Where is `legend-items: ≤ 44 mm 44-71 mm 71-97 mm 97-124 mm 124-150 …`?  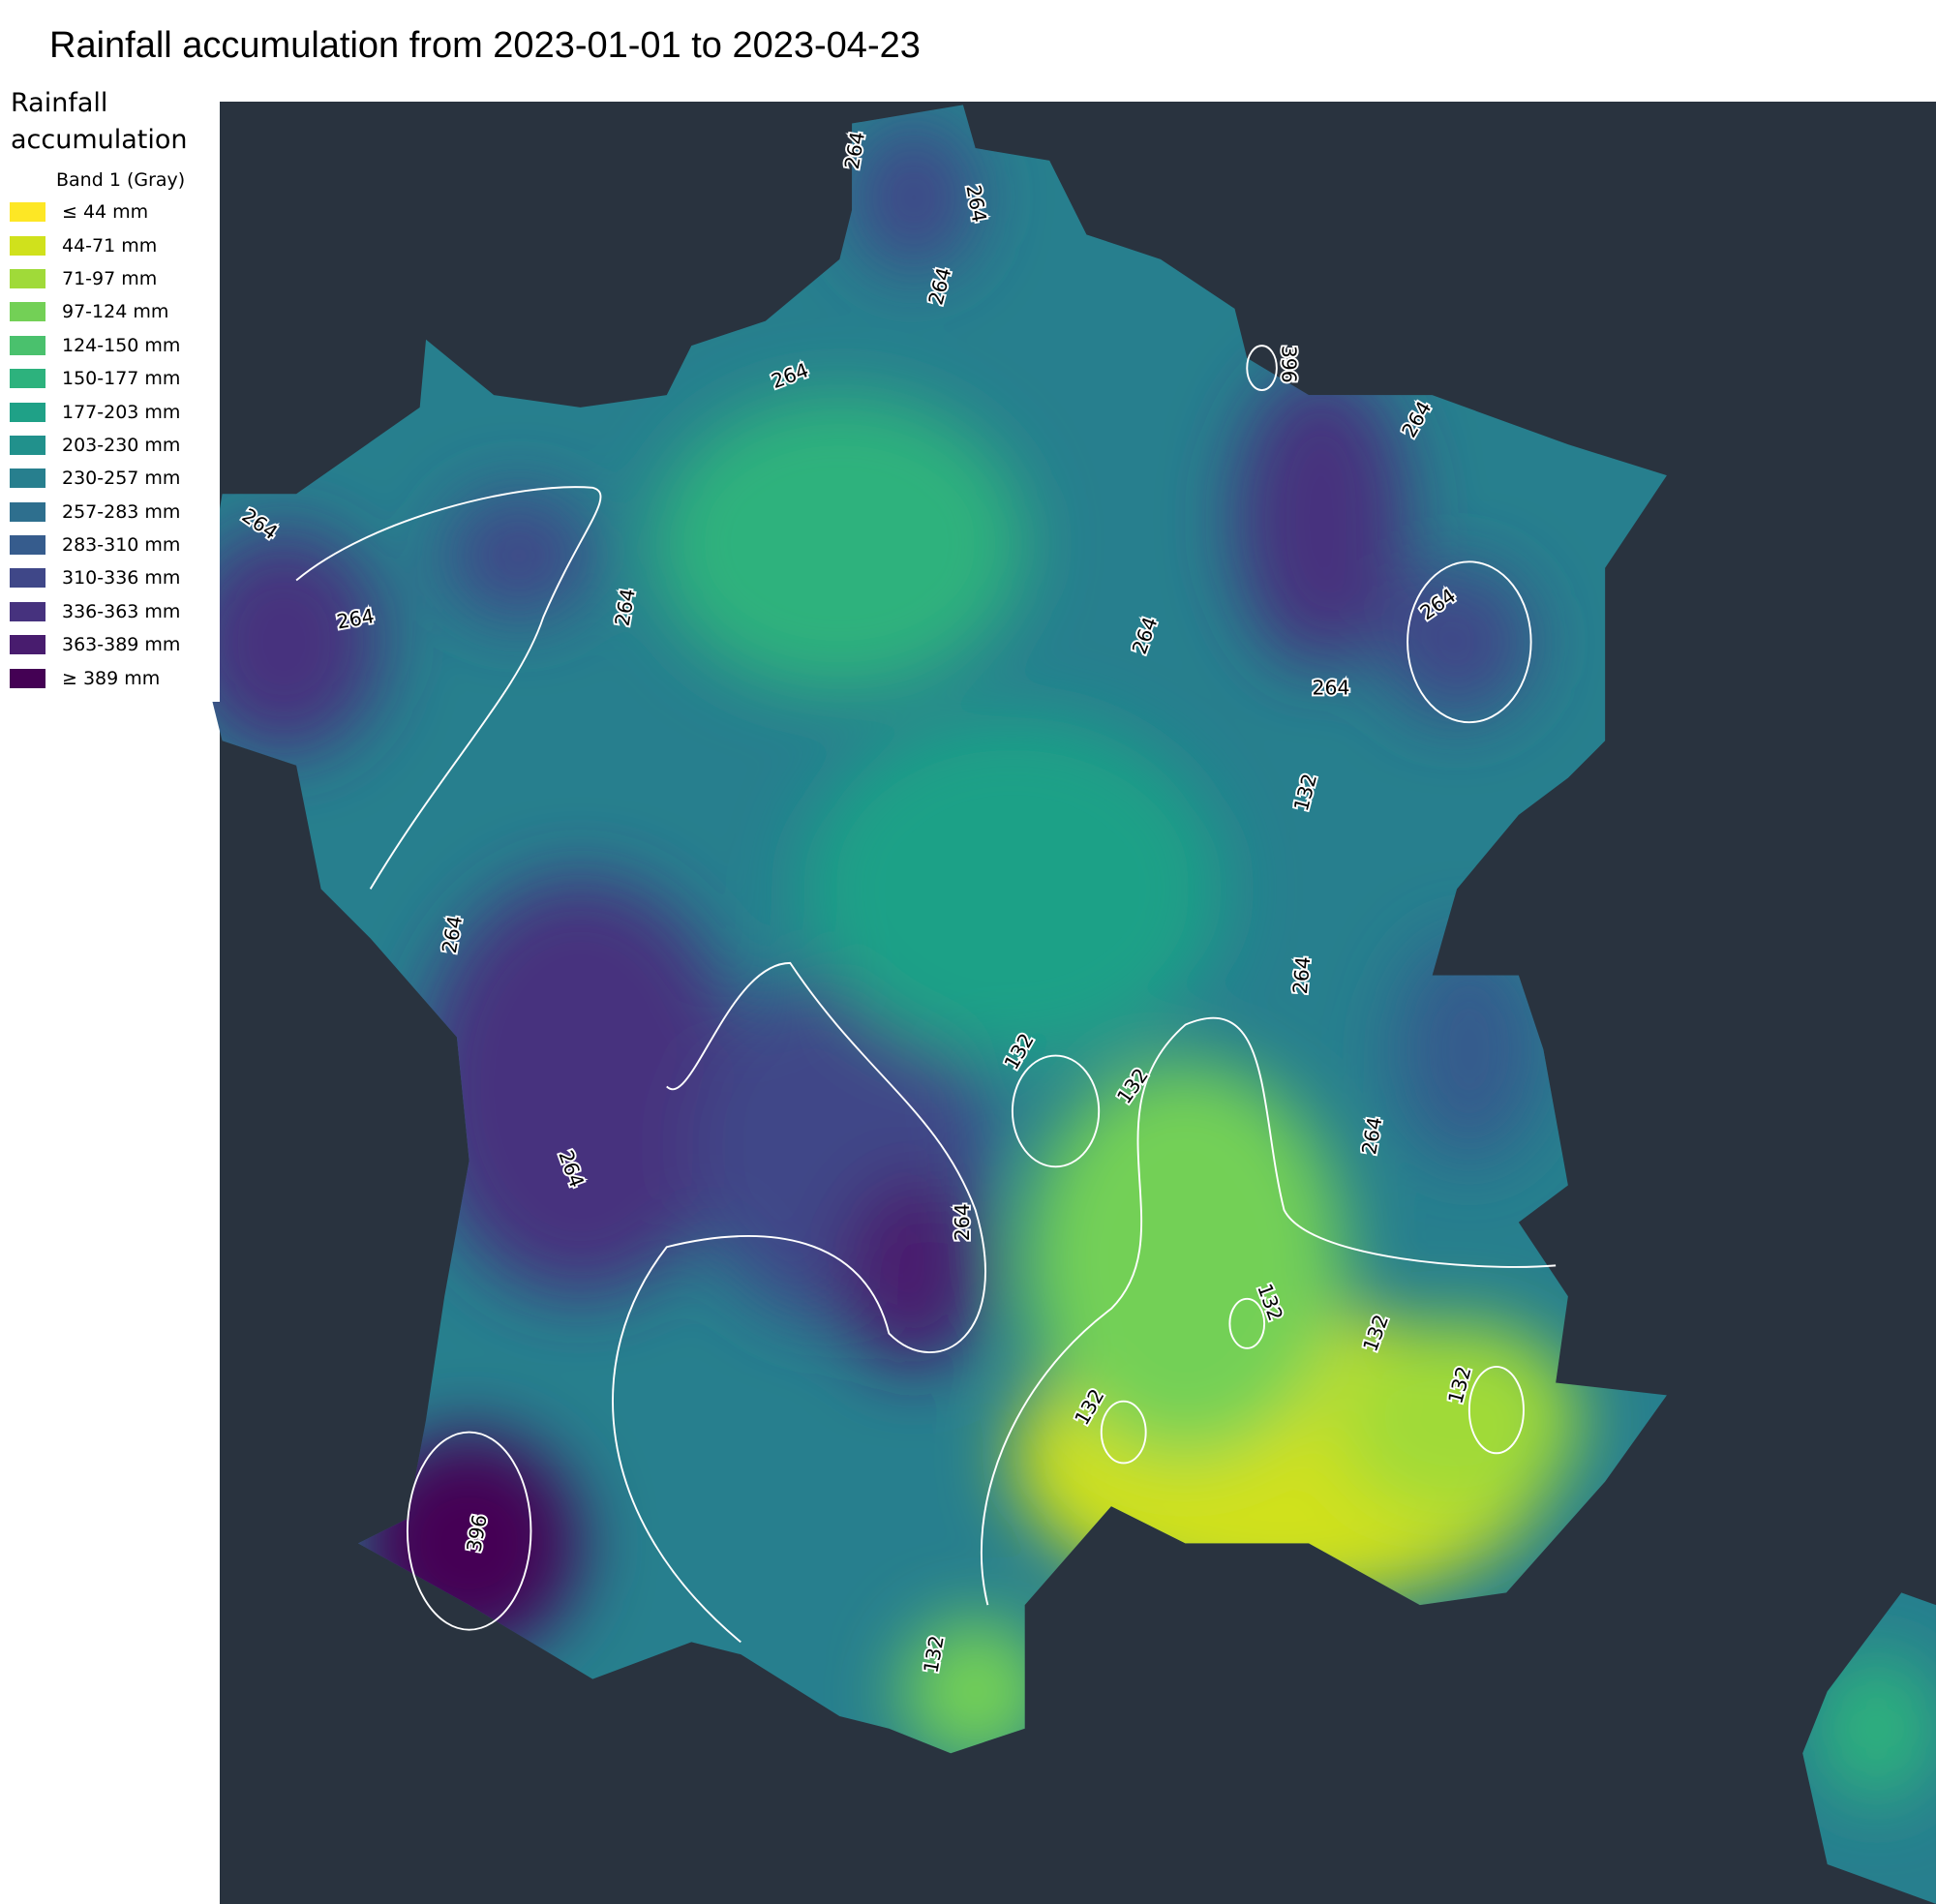 legend-items: ≤ 44 mm 44-71 mm 71-97 mm 97-124 mm 124-150 … is located at coordinates (110, 446).